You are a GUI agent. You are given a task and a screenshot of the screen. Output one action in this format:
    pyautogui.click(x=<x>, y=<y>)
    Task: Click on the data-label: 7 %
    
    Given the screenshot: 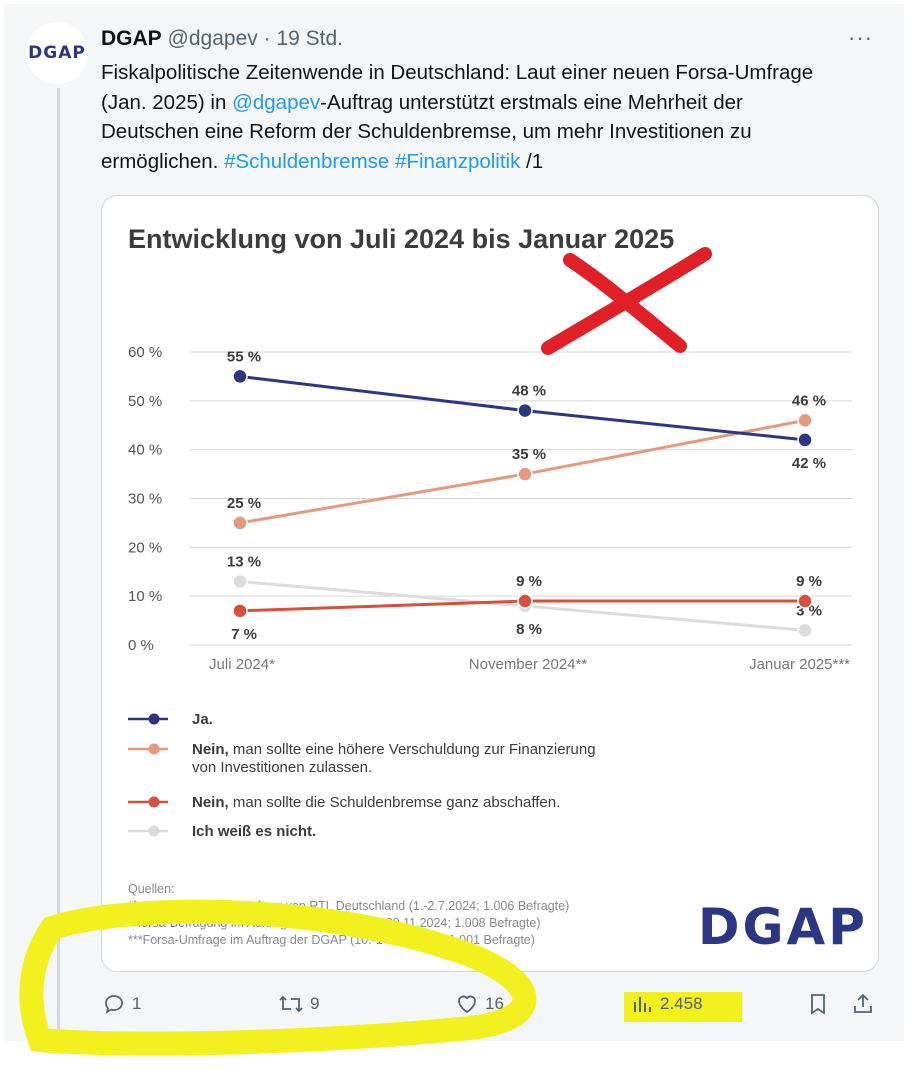 What is the action you would take?
    pyautogui.click(x=244, y=634)
    